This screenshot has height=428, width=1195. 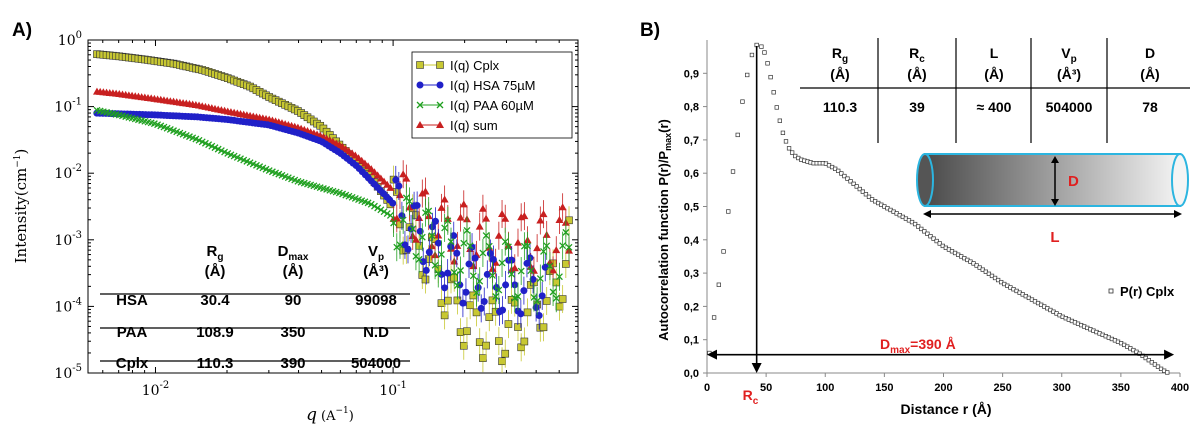 What do you see at coordinates (293, 253) in the screenshot?
I see `table-header: Dmax` at bounding box center [293, 253].